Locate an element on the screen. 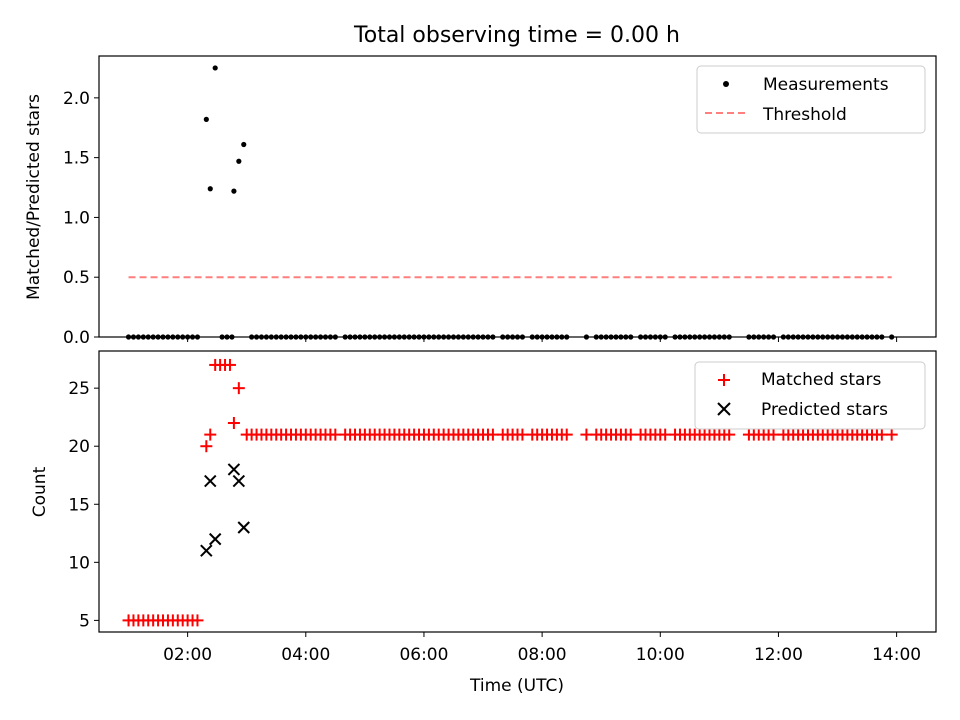  count-y-tick-label: 25 is located at coordinates (79, 389).